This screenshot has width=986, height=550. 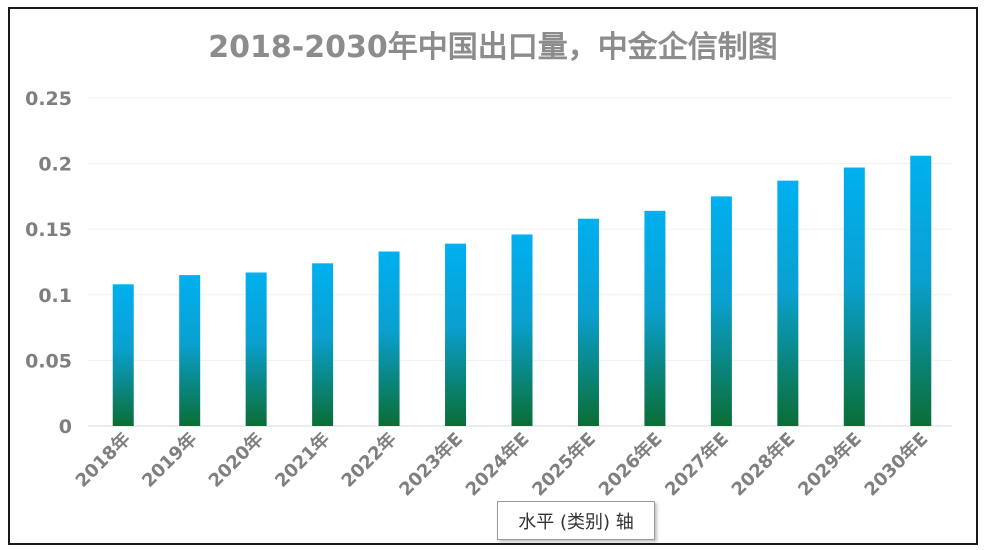 I want to click on x-tick-label: 2019年, so click(x=170, y=460).